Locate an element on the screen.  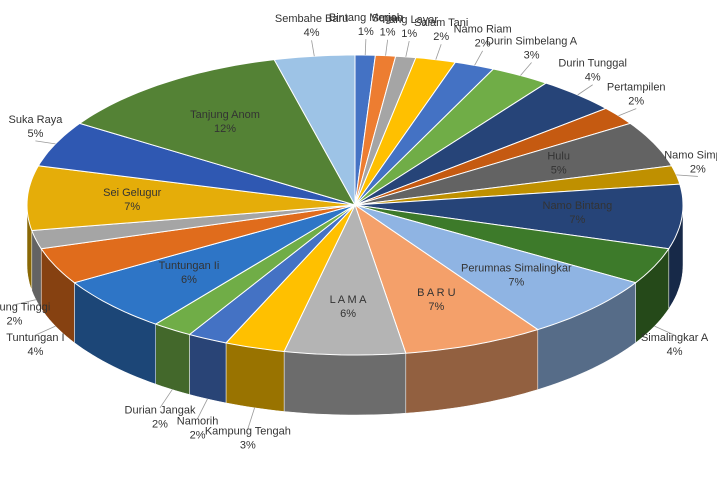
data-label: Suka Raya is located at coordinates (36, 120).